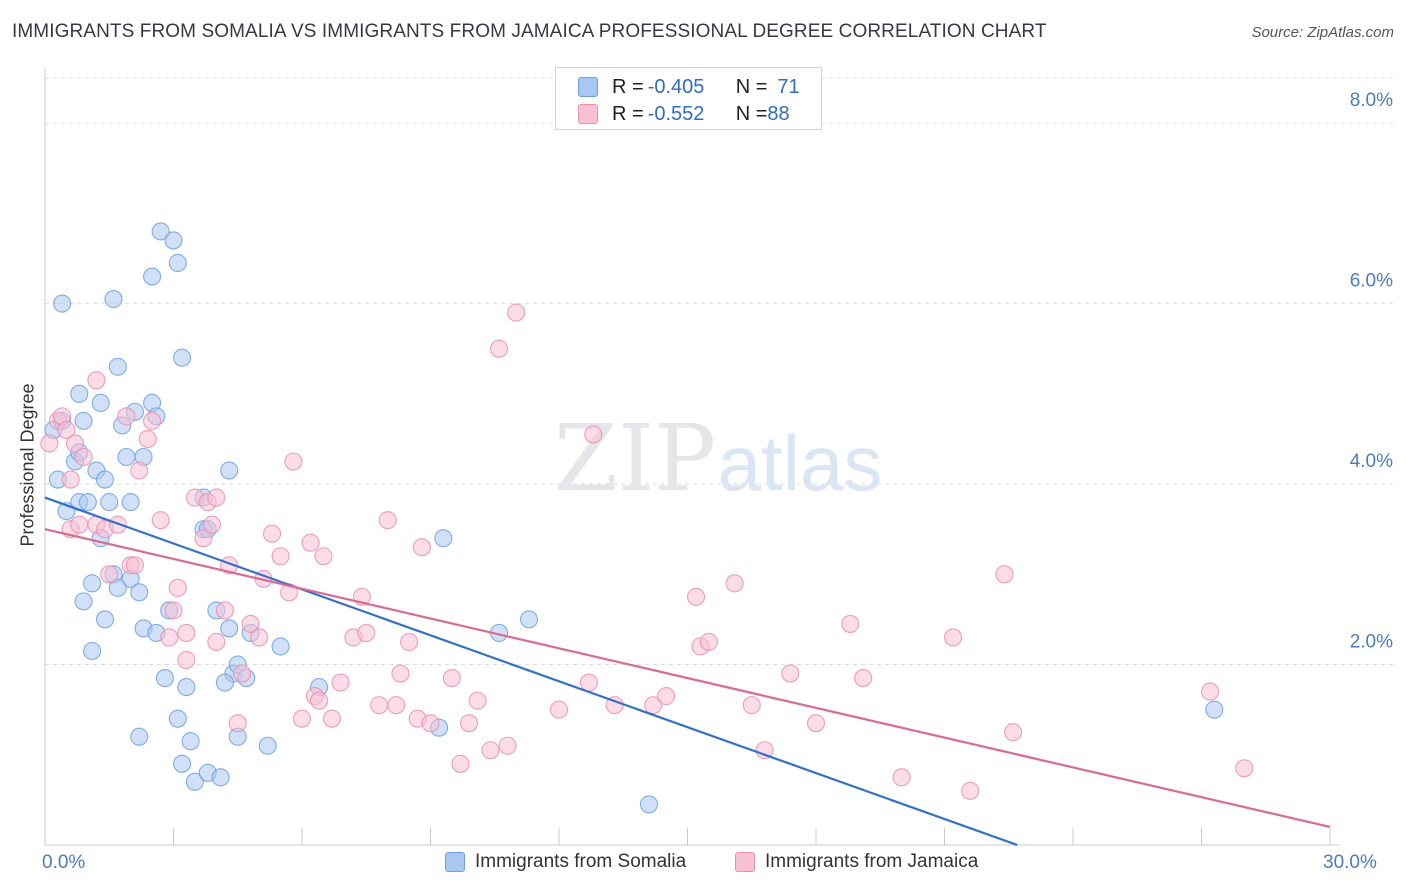 The width and height of the screenshot is (1406, 892). Describe the element at coordinates (455, 862) in the screenshot. I see `somalia-legend-swatch` at that location.